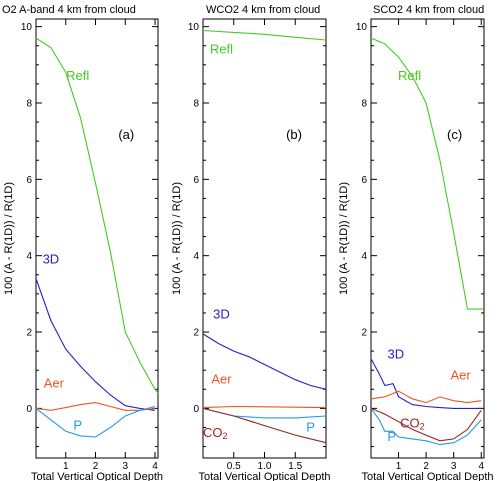  I want to click on chart-title: O2 A-band 4 km from cloud, so click(69, 10).